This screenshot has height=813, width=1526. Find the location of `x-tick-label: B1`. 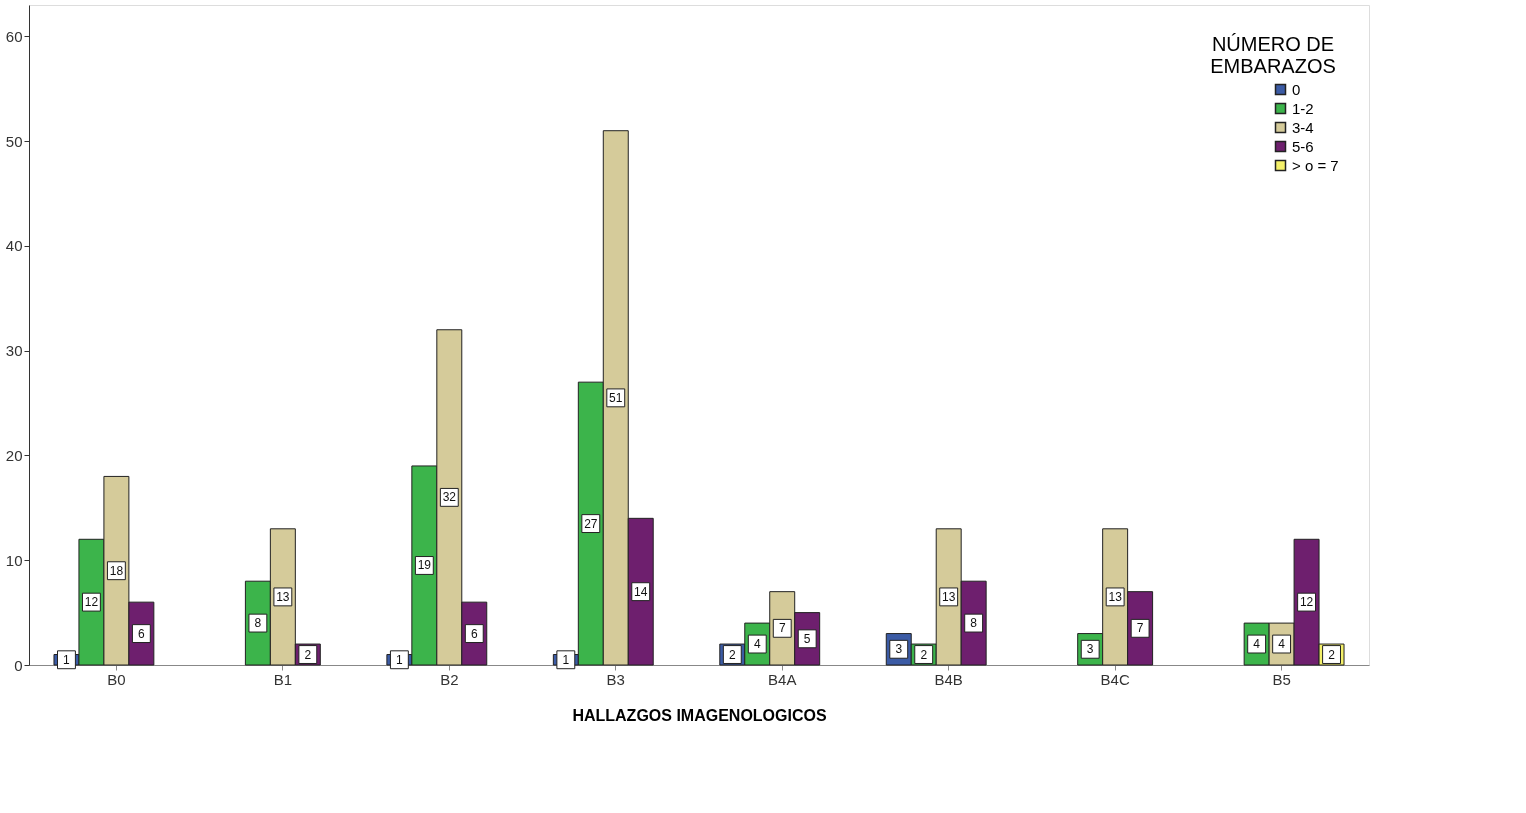

x-tick-label: B1 is located at coordinates (283, 679).